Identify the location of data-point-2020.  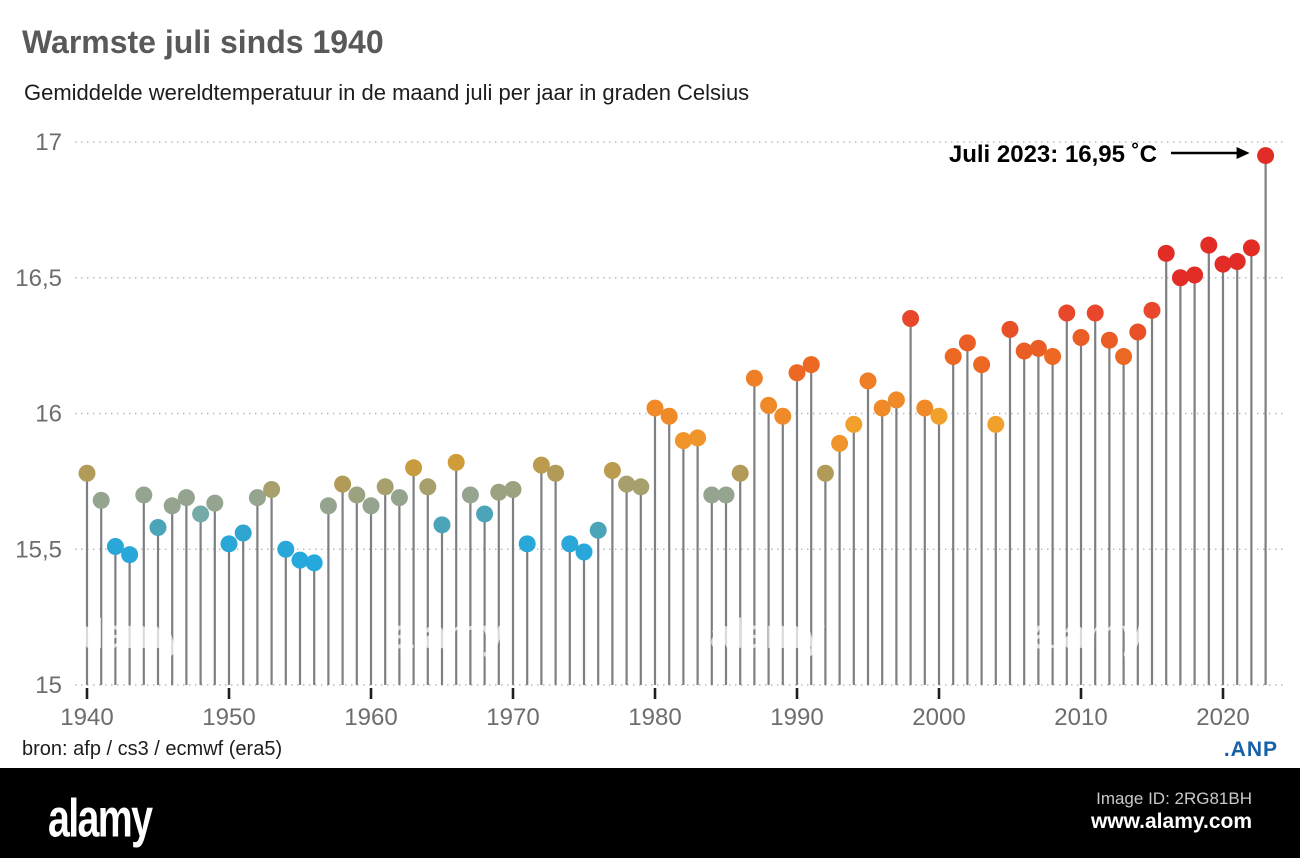
(1223, 264).